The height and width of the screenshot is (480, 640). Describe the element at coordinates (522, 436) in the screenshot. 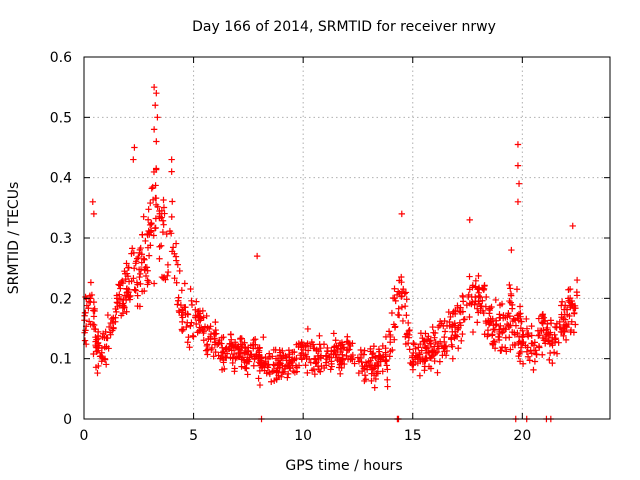

I see `x-tick-label: 20` at that location.